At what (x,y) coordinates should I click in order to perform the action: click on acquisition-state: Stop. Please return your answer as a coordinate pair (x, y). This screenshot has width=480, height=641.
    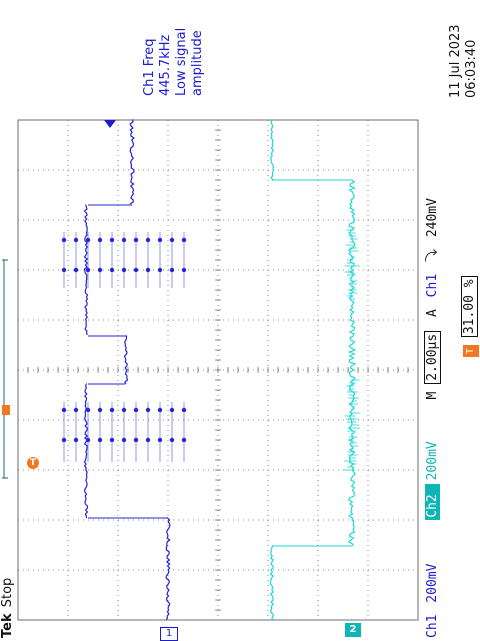
    Looking at the image, I should click on (7, 593).